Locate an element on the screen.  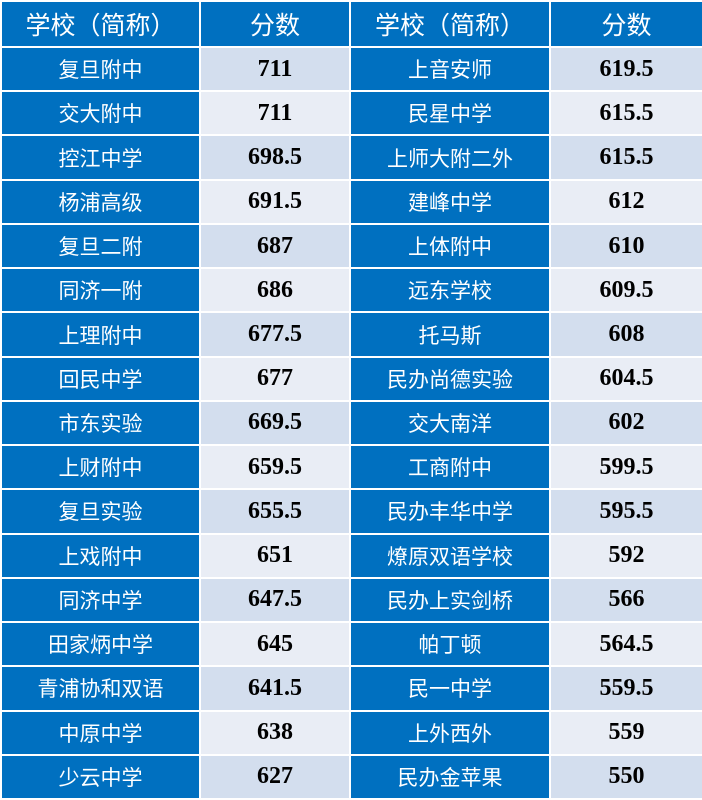
score-cell: 651 is located at coordinates (275, 555).